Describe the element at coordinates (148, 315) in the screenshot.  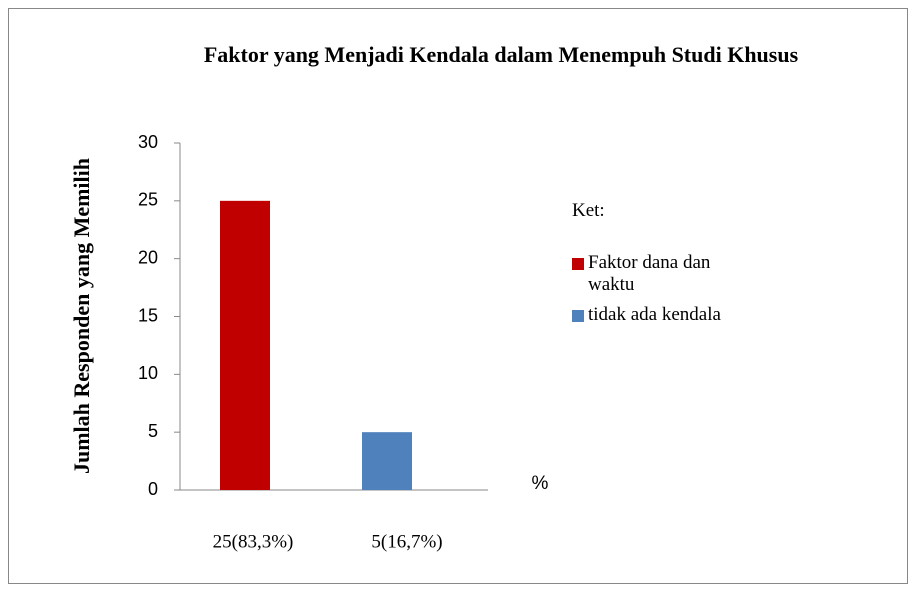
I see `y-tick-label: 15` at that location.